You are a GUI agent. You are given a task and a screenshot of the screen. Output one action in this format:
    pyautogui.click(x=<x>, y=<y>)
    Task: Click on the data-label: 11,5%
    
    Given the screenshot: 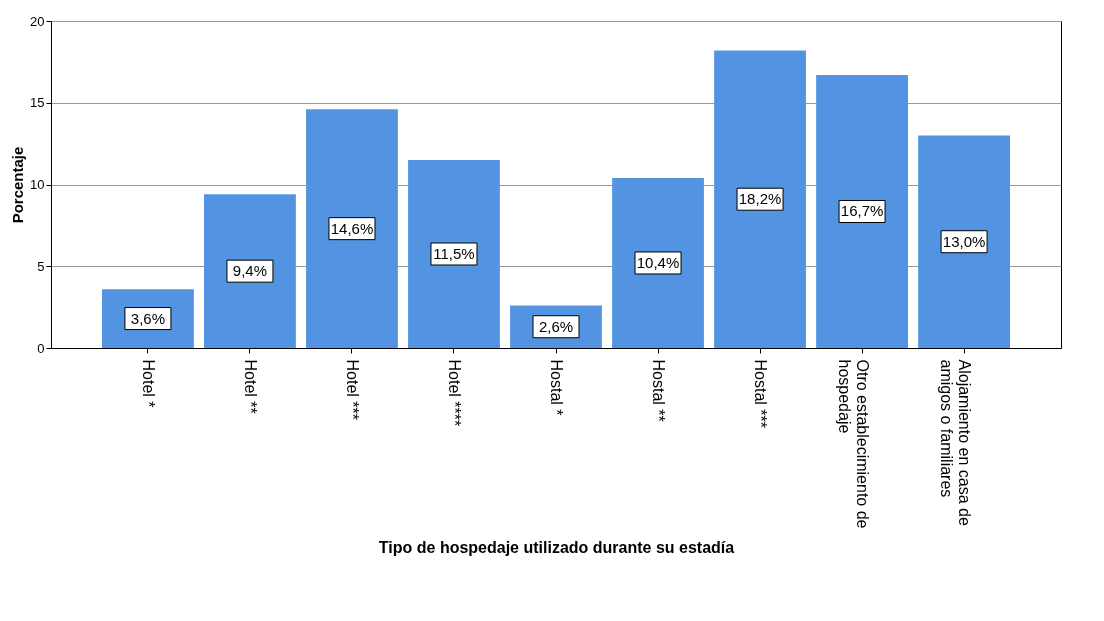 What is the action you would take?
    pyautogui.click(x=454, y=253)
    